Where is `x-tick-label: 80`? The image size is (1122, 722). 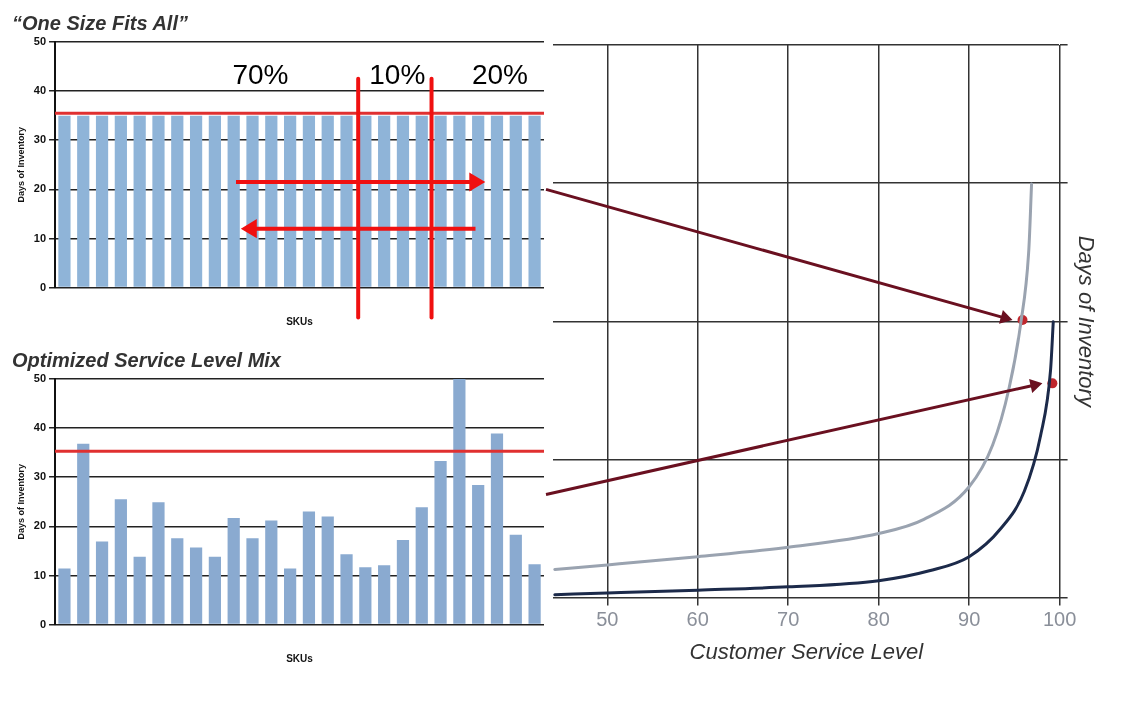
x-tick-label: 80 is located at coordinates (878, 619).